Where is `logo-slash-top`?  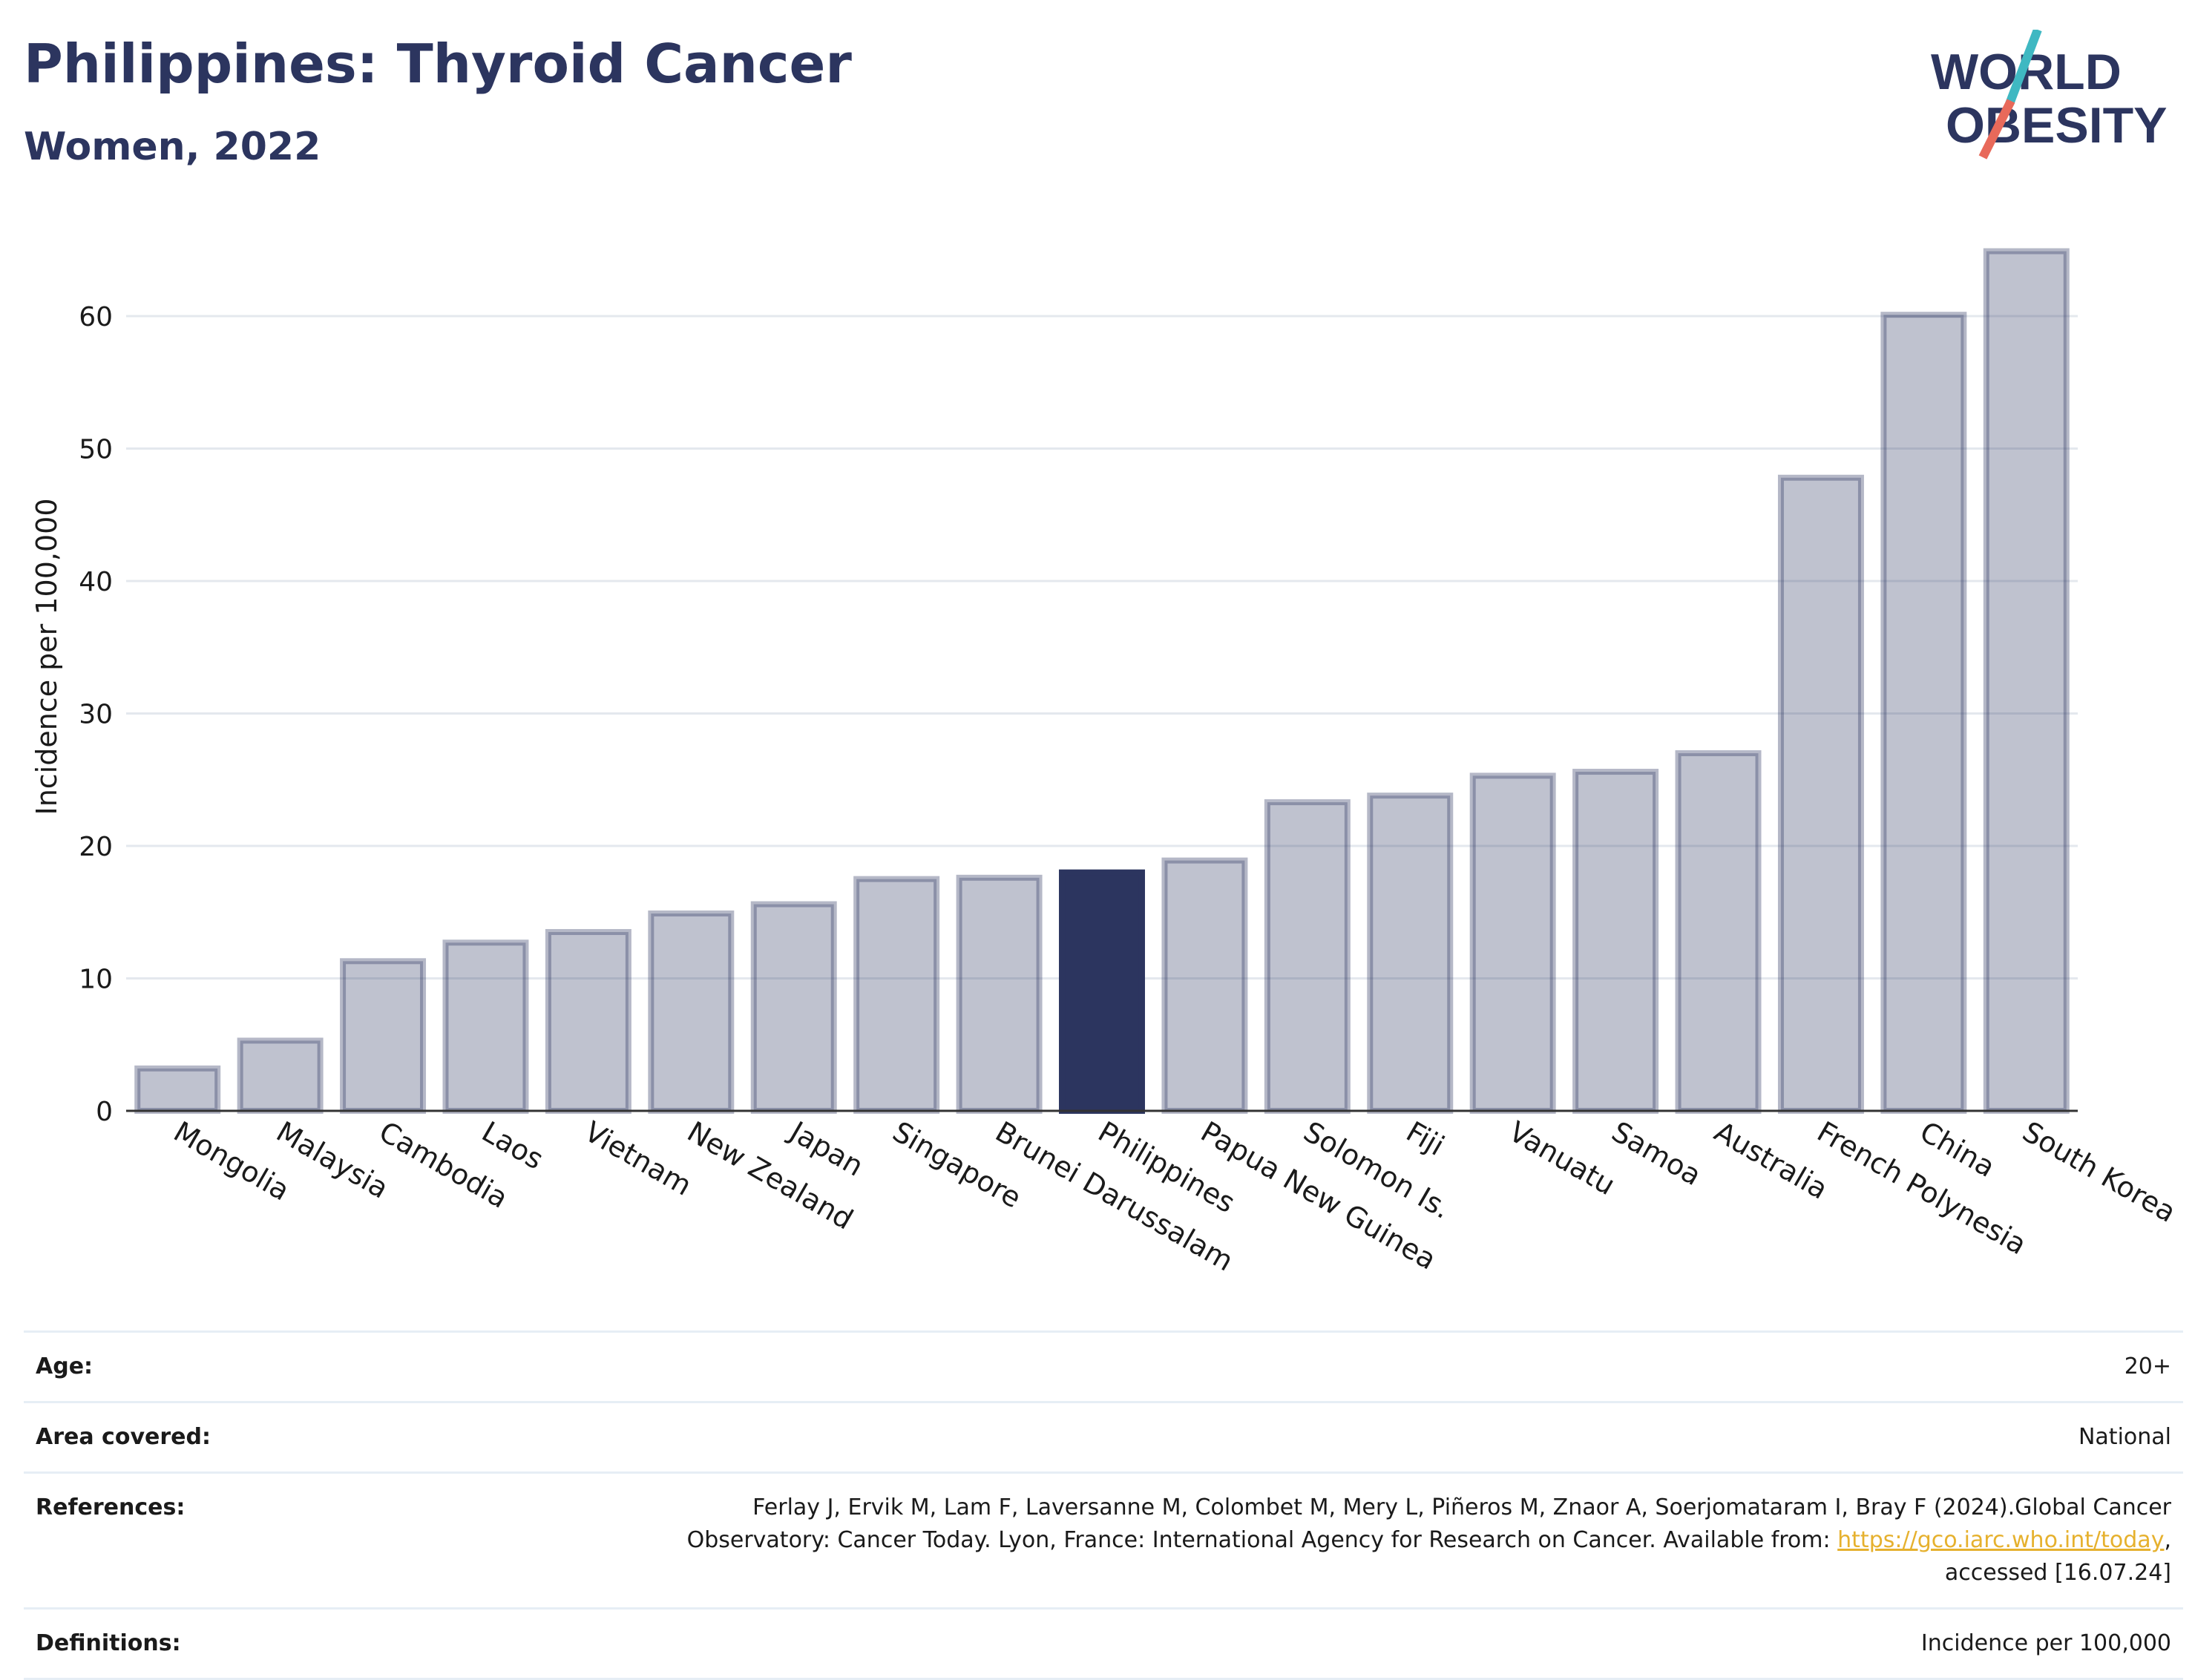
logo-slash-top is located at coordinates (2024, 68).